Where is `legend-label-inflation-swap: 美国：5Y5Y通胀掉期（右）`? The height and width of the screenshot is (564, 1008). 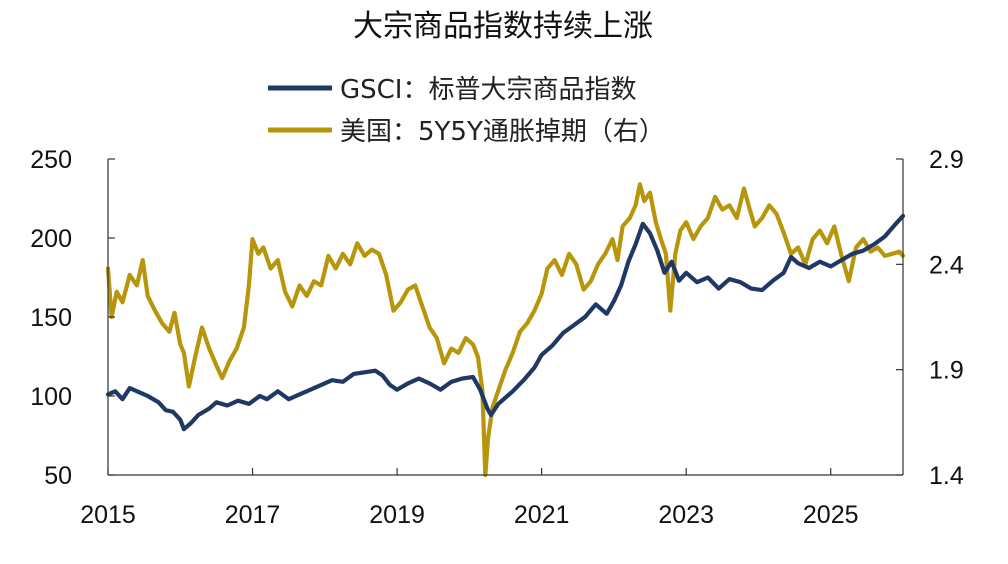
legend-label-inflation-swap: 美国：5Y5Y通胀掉期（右） is located at coordinates (502, 132).